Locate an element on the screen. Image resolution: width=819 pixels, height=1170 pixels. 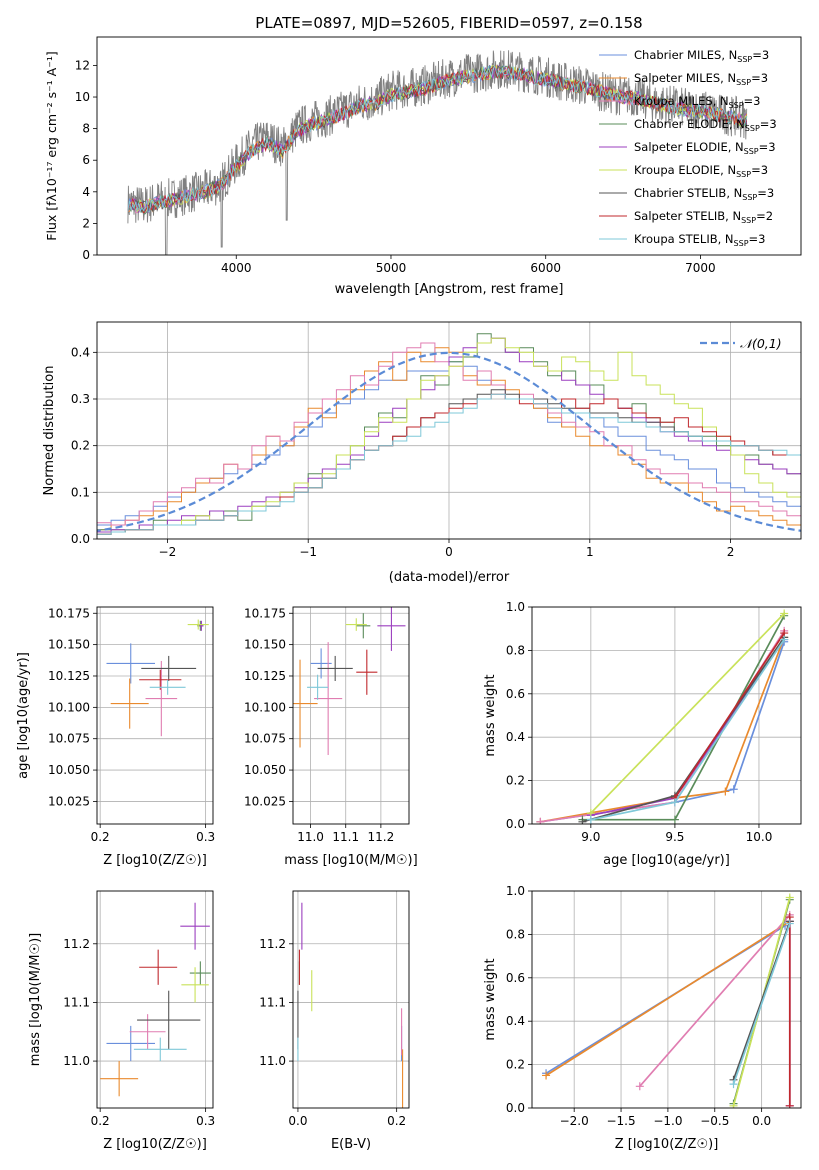
x-tick-label: −1 is located at coordinates (308, 552).